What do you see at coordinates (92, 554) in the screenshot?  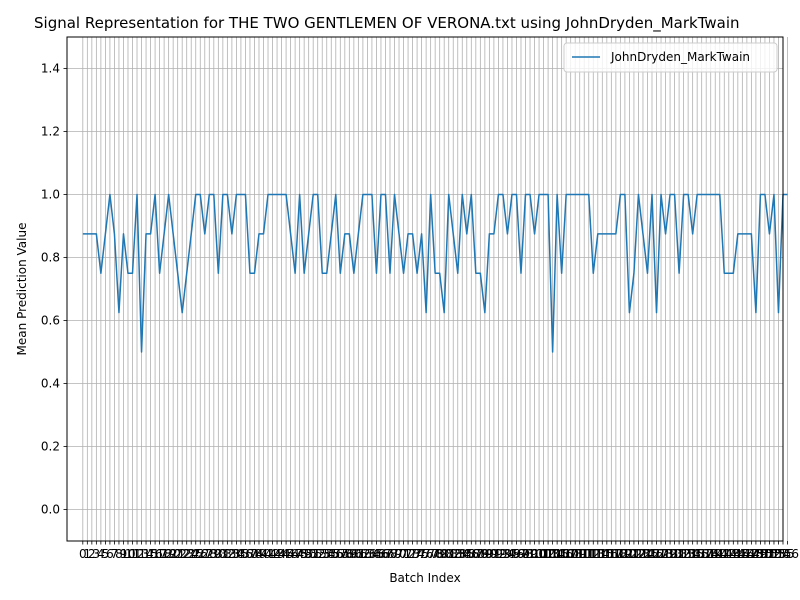 I see `x-tick-label: 2` at bounding box center [92, 554].